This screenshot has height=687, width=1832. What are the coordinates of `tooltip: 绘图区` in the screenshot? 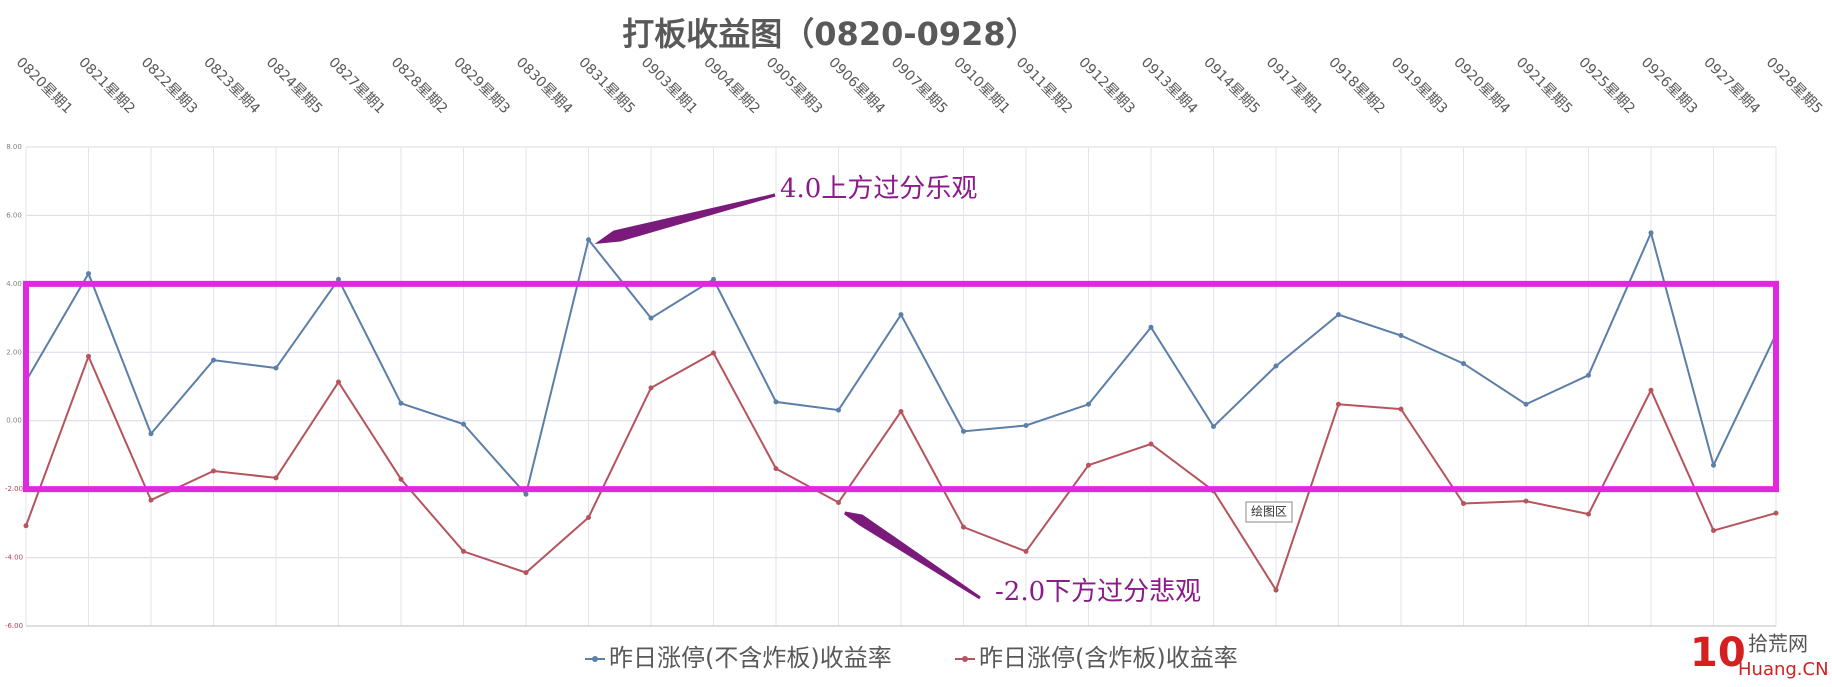 It's located at (1269, 511).